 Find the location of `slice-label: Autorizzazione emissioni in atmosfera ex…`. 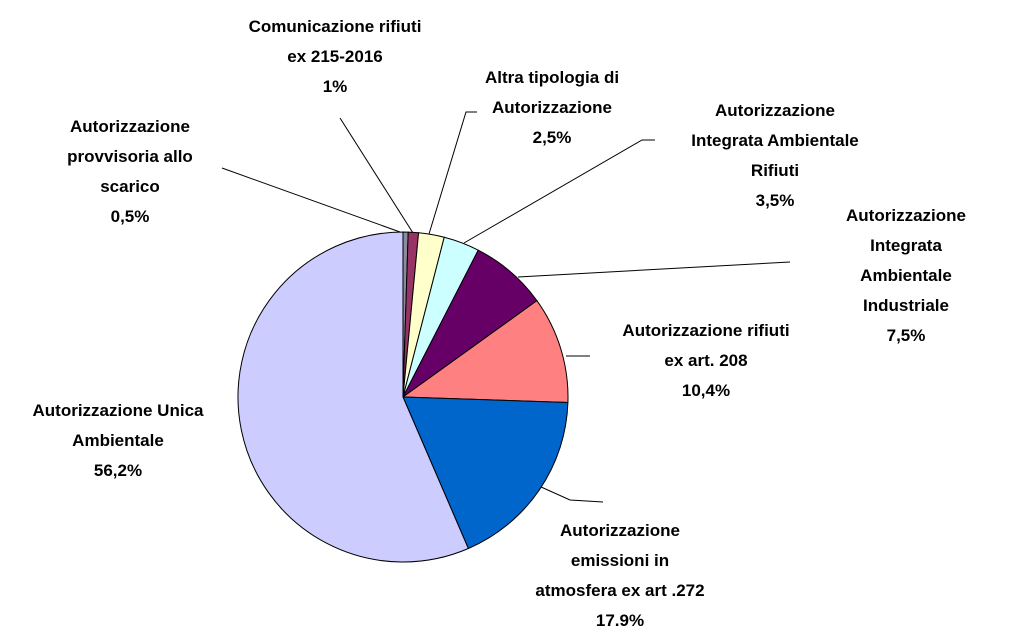

slice-label: Autorizzazione emissioni in atmosfera ex… is located at coordinates (619, 576).